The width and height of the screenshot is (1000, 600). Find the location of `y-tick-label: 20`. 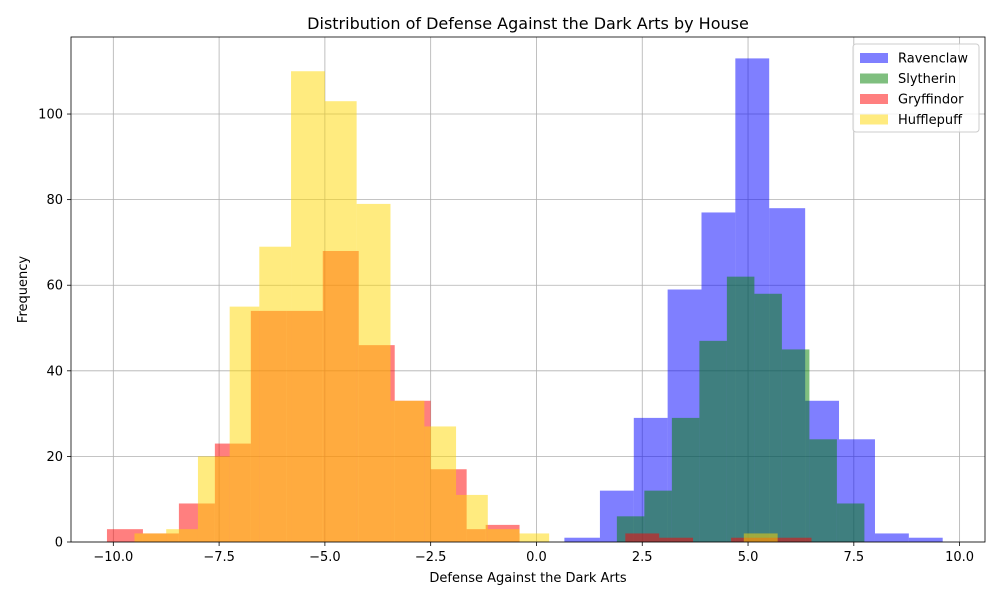

y-tick-label: 20 is located at coordinates (54, 457).